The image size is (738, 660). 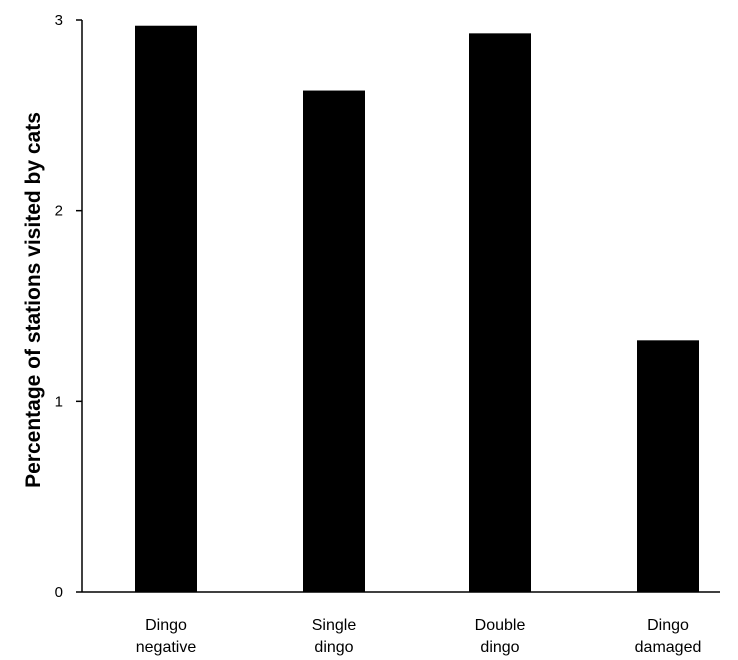 I want to click on y-axis-title: Percentage of stations visited by cats, so click(x=33, y=300).